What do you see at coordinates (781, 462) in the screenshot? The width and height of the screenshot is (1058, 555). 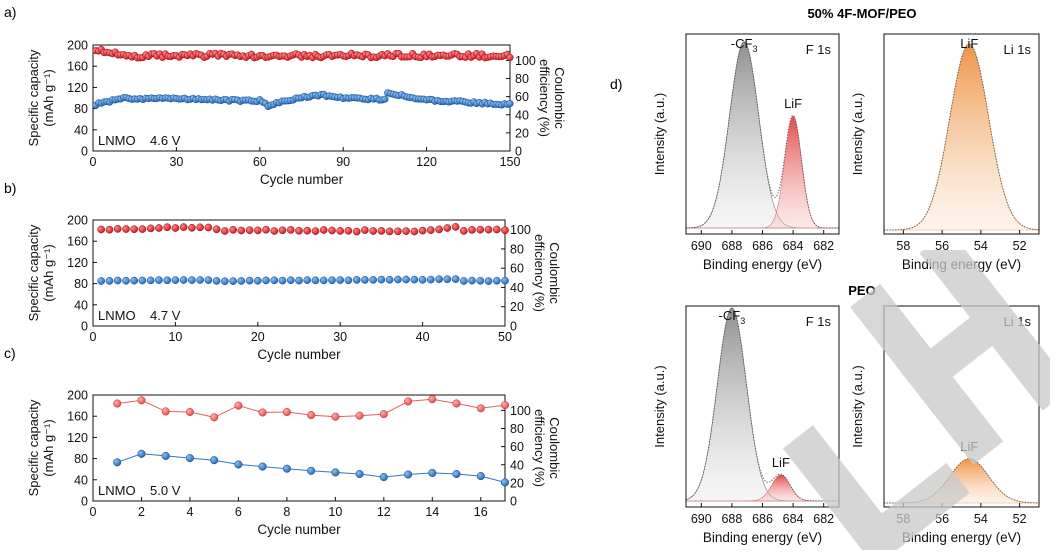 I see `peak-label-d3-1: LiF` at bounding box center [781, 462].